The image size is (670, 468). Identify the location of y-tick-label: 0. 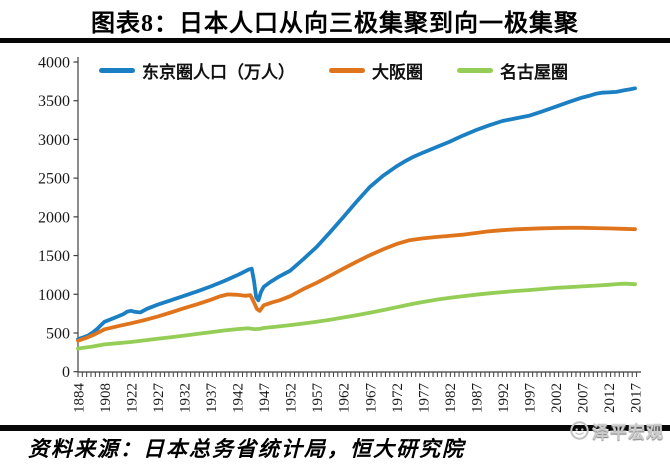
(66, 372).